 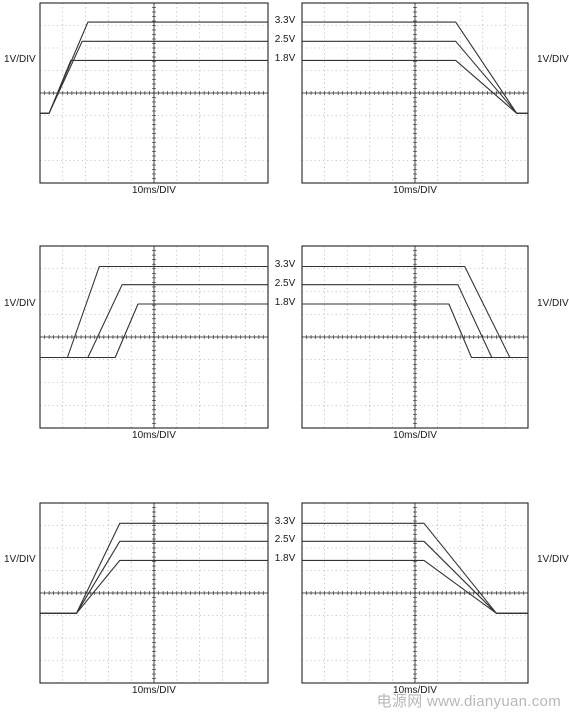 I want to click on watermark-text: 电源网 www.dianyuan.com, so click(x=468, y=701).